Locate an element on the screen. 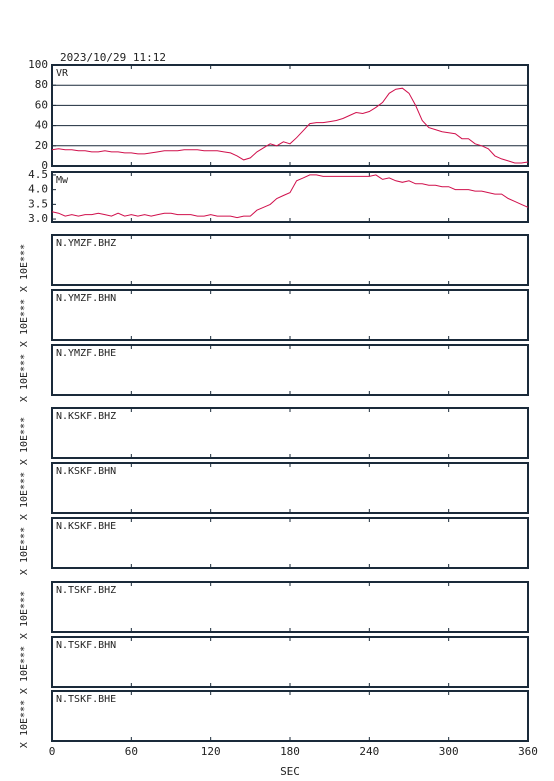 The image size is (554, 781). x-tick-label: 180 is located at coordinates (290, 751).